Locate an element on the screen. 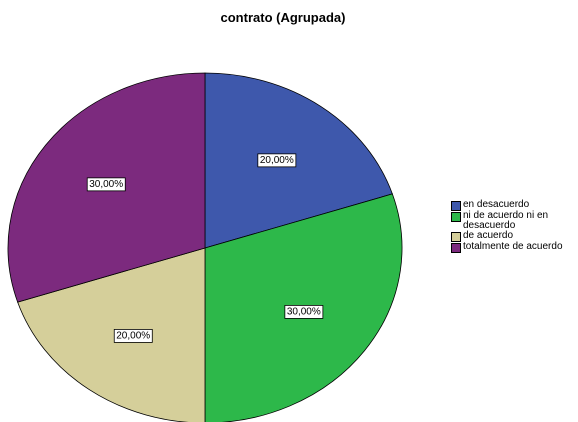 The width and height of the screenshot is (578, 422). legend-item: totalmente de acuerdo is located at coordinates (510, 247).